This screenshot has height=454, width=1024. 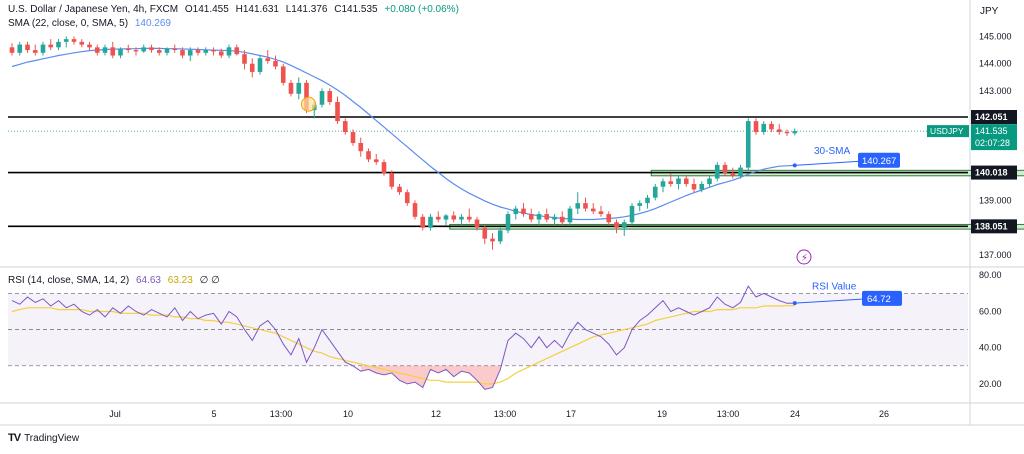 I want to click on time-tick-label: 10, so click(x=348, y=414).